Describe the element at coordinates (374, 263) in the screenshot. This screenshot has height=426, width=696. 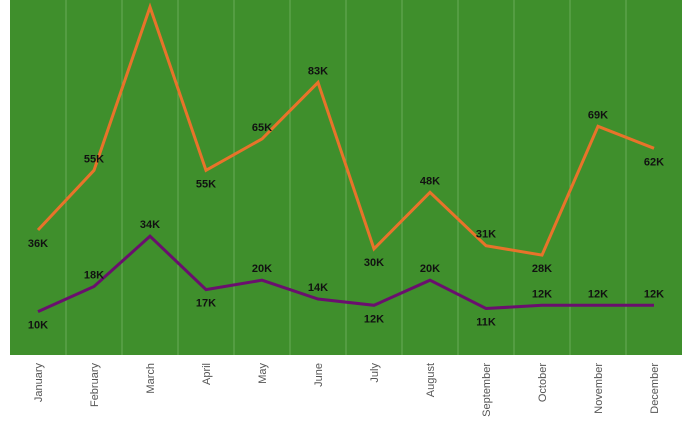
I see `data-label: 30K` at that location.